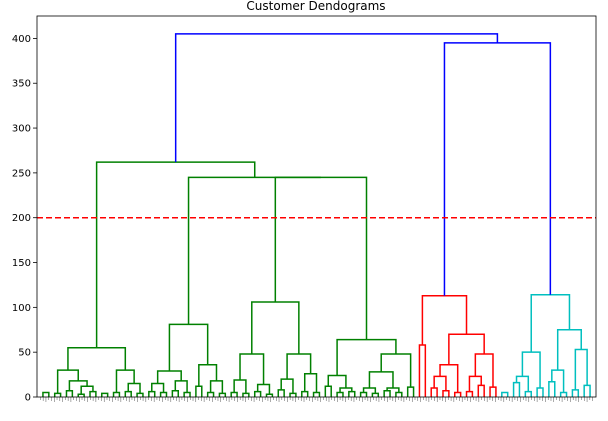  Describe the element at coordinates (21, 308) in the screenshot. I see `y-tick-label: 100` at that location.